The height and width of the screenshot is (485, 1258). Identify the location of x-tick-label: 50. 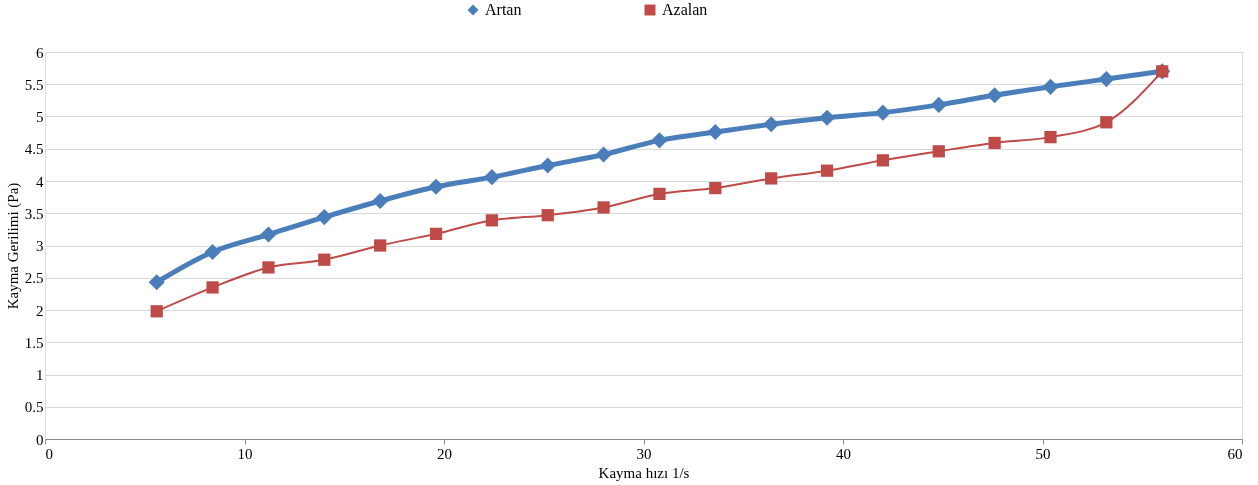
(1043, 453).